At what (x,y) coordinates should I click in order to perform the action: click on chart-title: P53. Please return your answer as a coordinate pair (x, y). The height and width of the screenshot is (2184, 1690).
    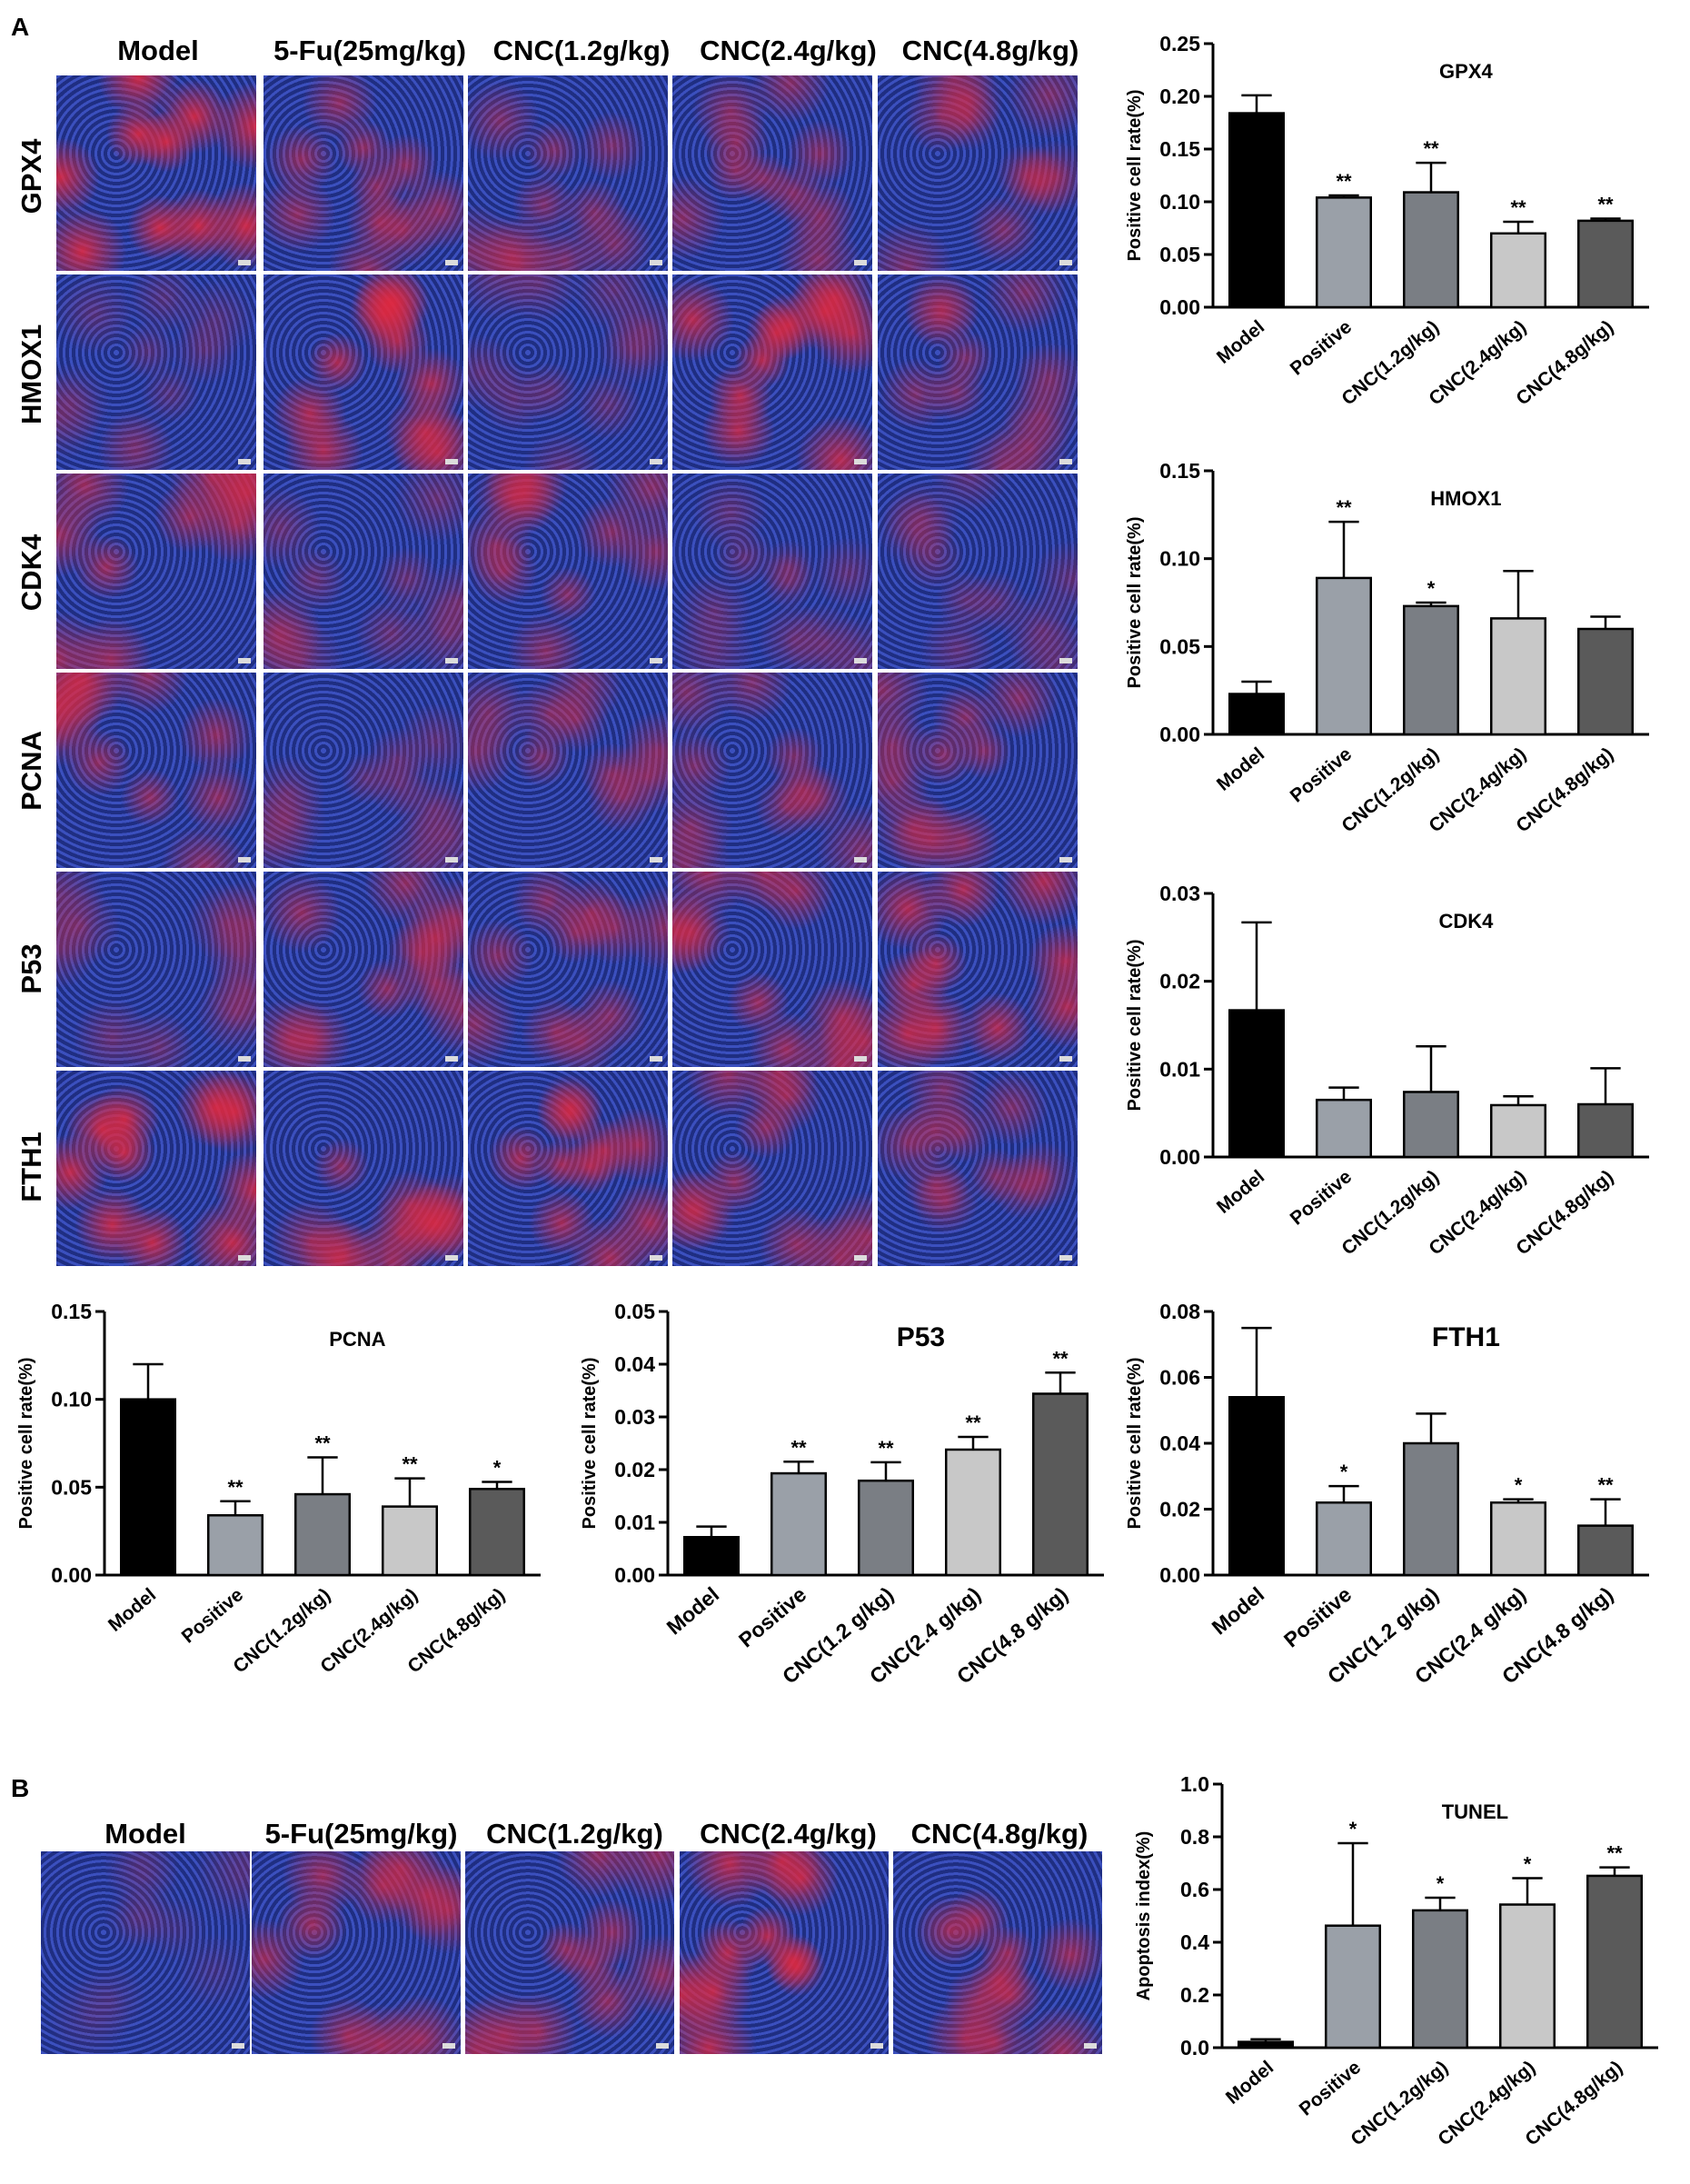
    Looking at the image, I should click on (921, 1337).